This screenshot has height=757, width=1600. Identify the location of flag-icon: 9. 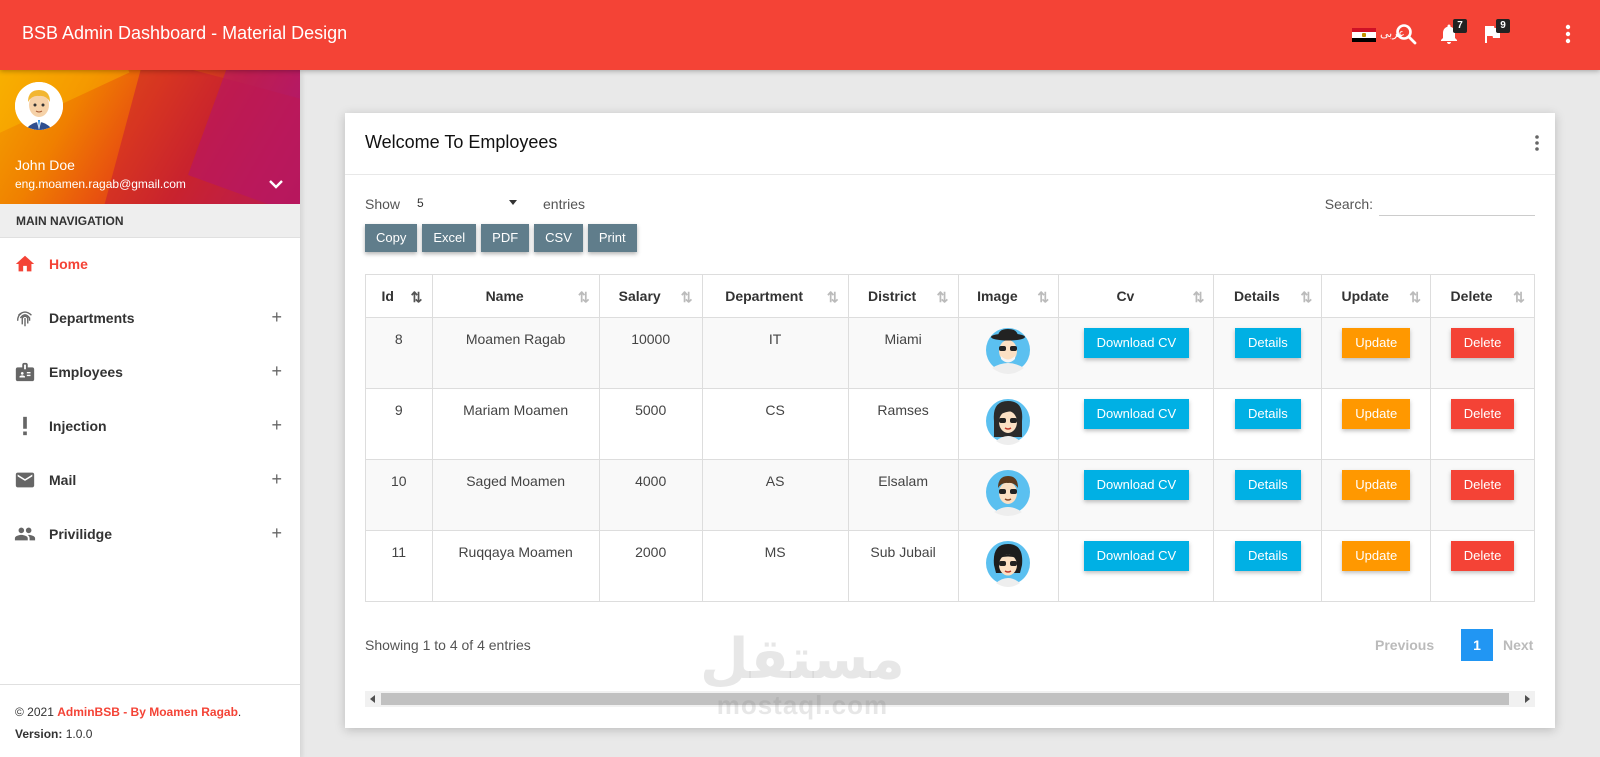
(1495, 33).